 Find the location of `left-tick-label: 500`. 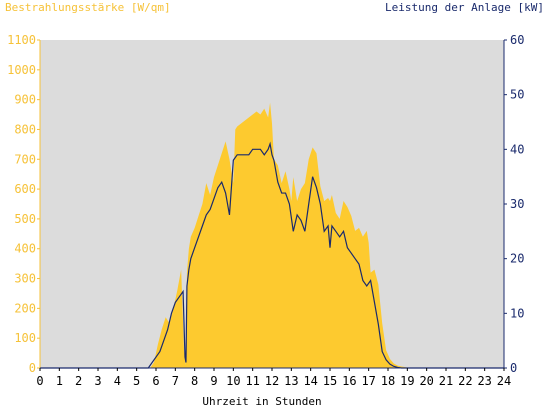

left-tick-label: 500 is located at coordinates (25, 219).